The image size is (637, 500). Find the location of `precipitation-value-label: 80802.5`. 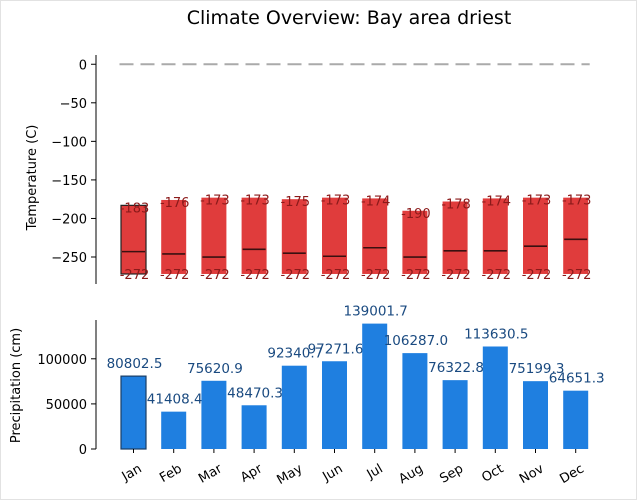

precipitation-value-label: 80802.5 is located at coordinates (135, 364).